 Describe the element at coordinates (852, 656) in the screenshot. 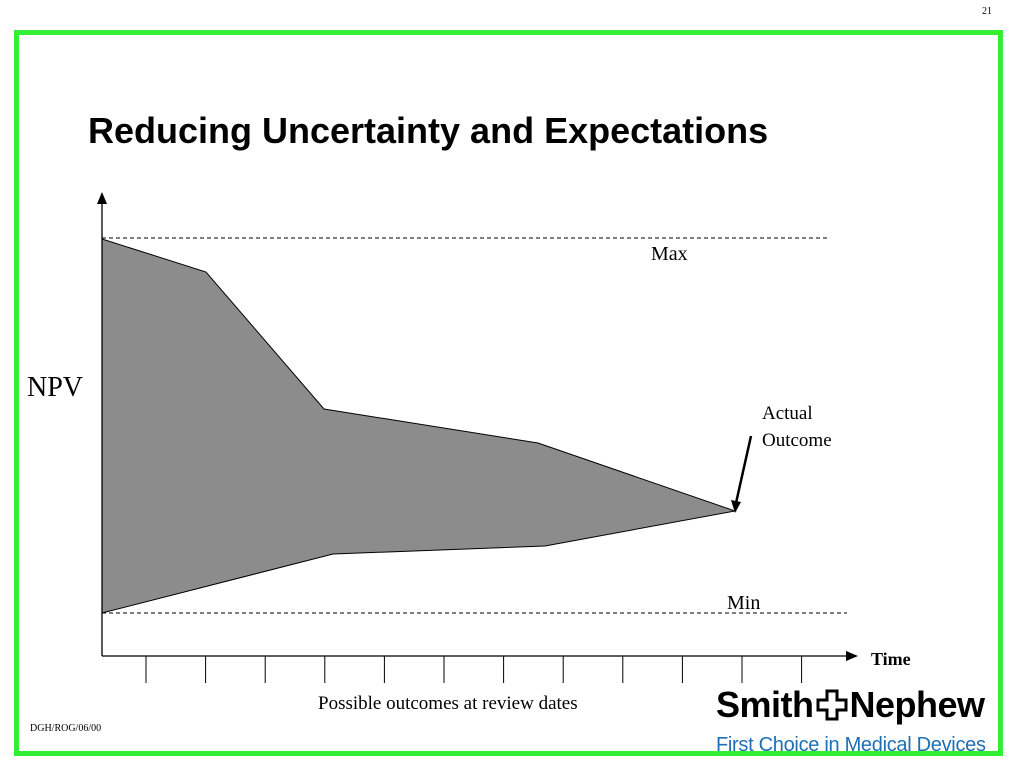

I see `x-axis-arrowhead` at that location.